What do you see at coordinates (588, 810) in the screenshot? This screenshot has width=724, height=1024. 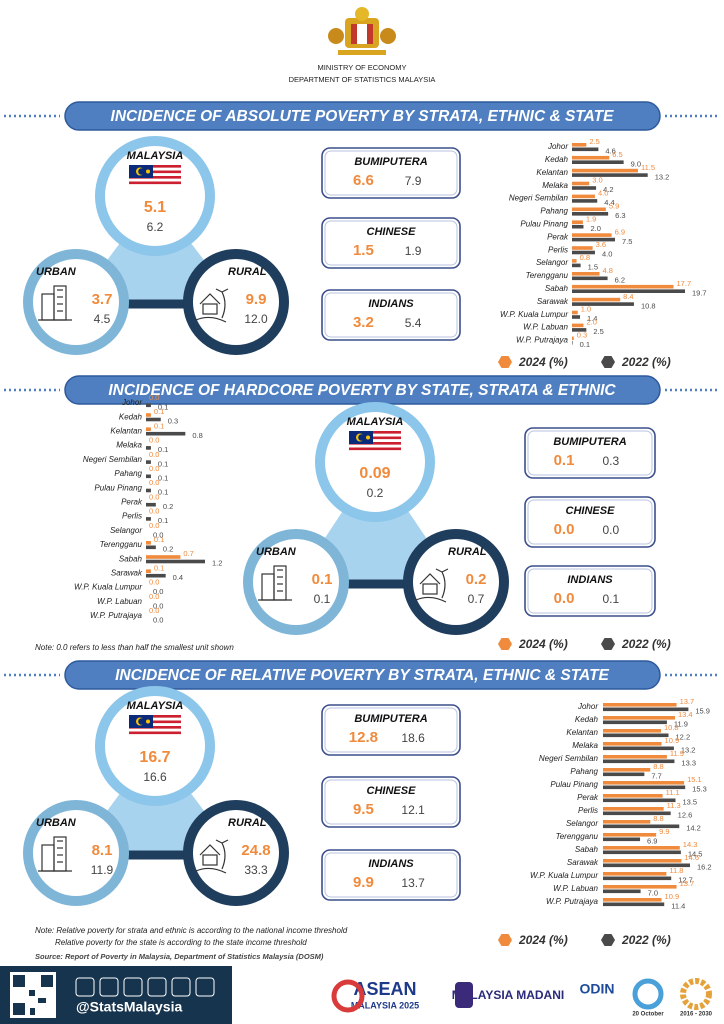 I see `state-label: Perlis` at bounding box center [588, 810].